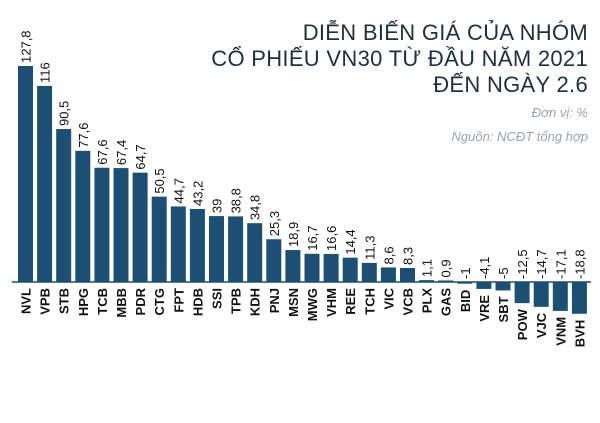 This screenshot has height=423, width=600. I want to click on category-label-msn: MSN, so click(293, 302).